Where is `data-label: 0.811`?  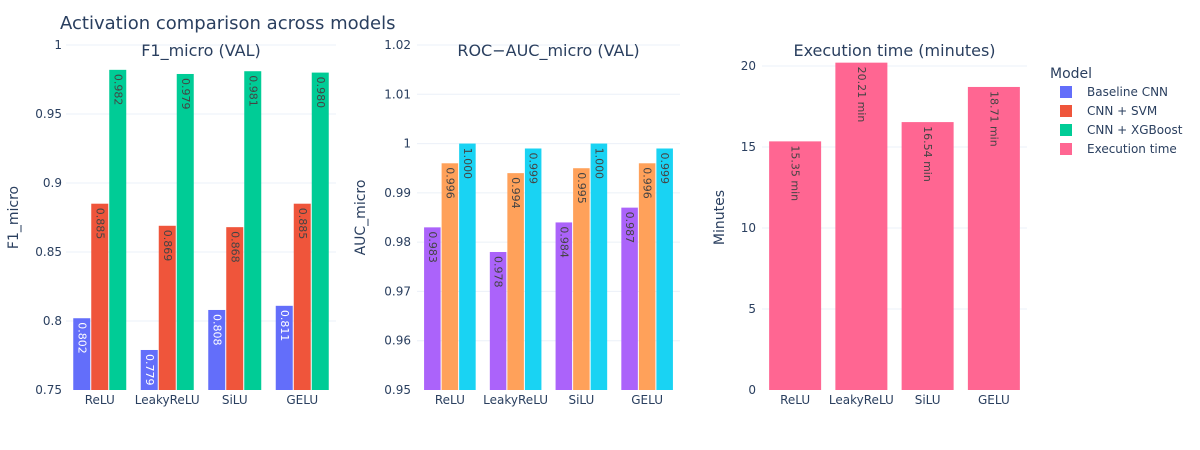 data-label: 0.811 is located at coordinates (284, 326).